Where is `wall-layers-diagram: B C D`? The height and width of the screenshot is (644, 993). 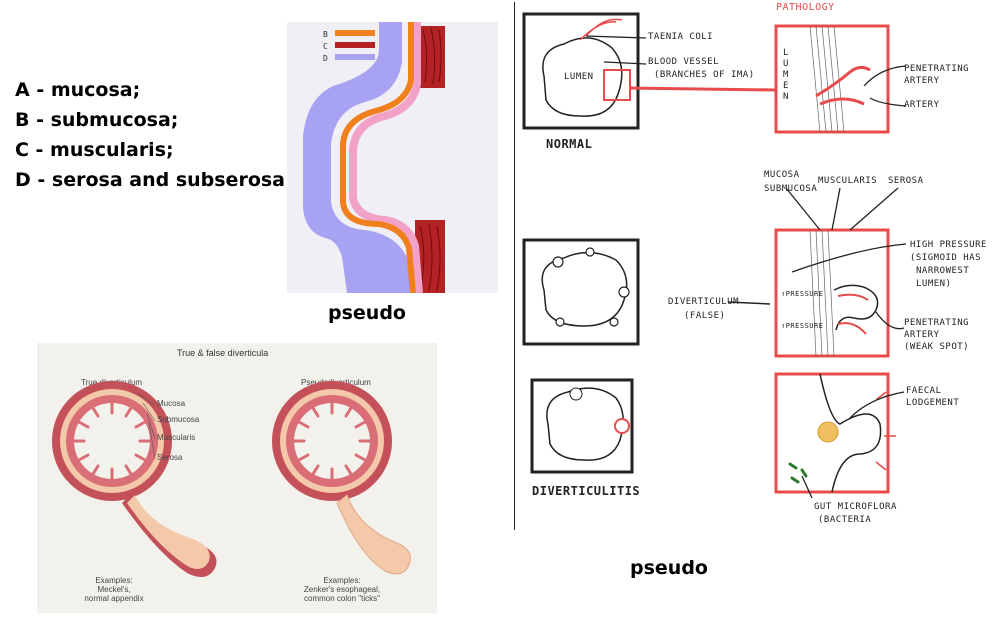
wall-layers-diagram: B C D is located at coordinates (392, 157).